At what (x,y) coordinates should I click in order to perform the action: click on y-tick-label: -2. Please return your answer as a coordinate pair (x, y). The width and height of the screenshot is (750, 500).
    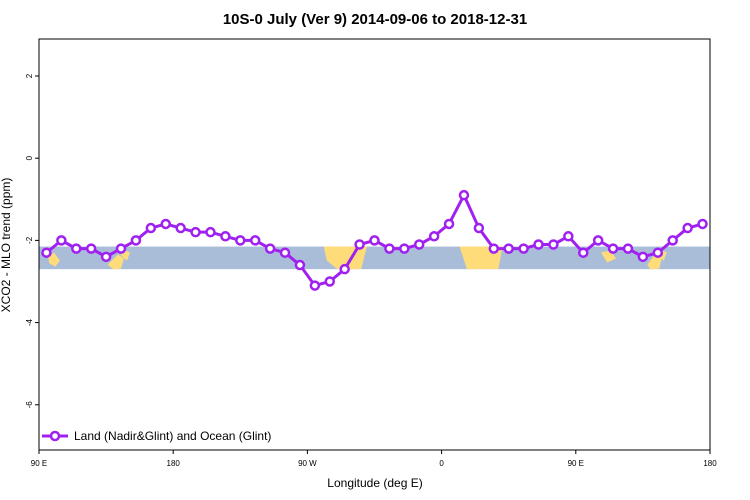
    Looking at the image, I should click on (29, 240).